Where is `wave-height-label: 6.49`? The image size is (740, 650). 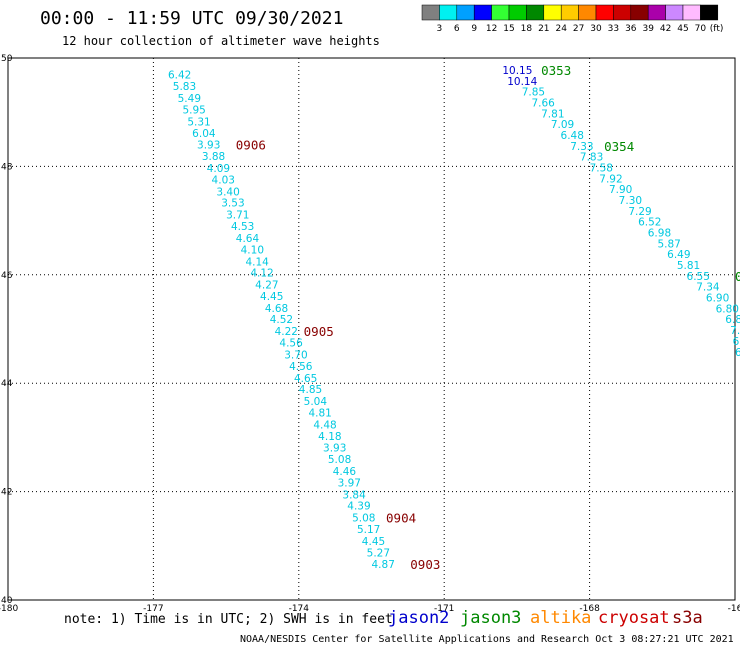
wave-height-label: 6.49 is located at coordinates (678, 255).